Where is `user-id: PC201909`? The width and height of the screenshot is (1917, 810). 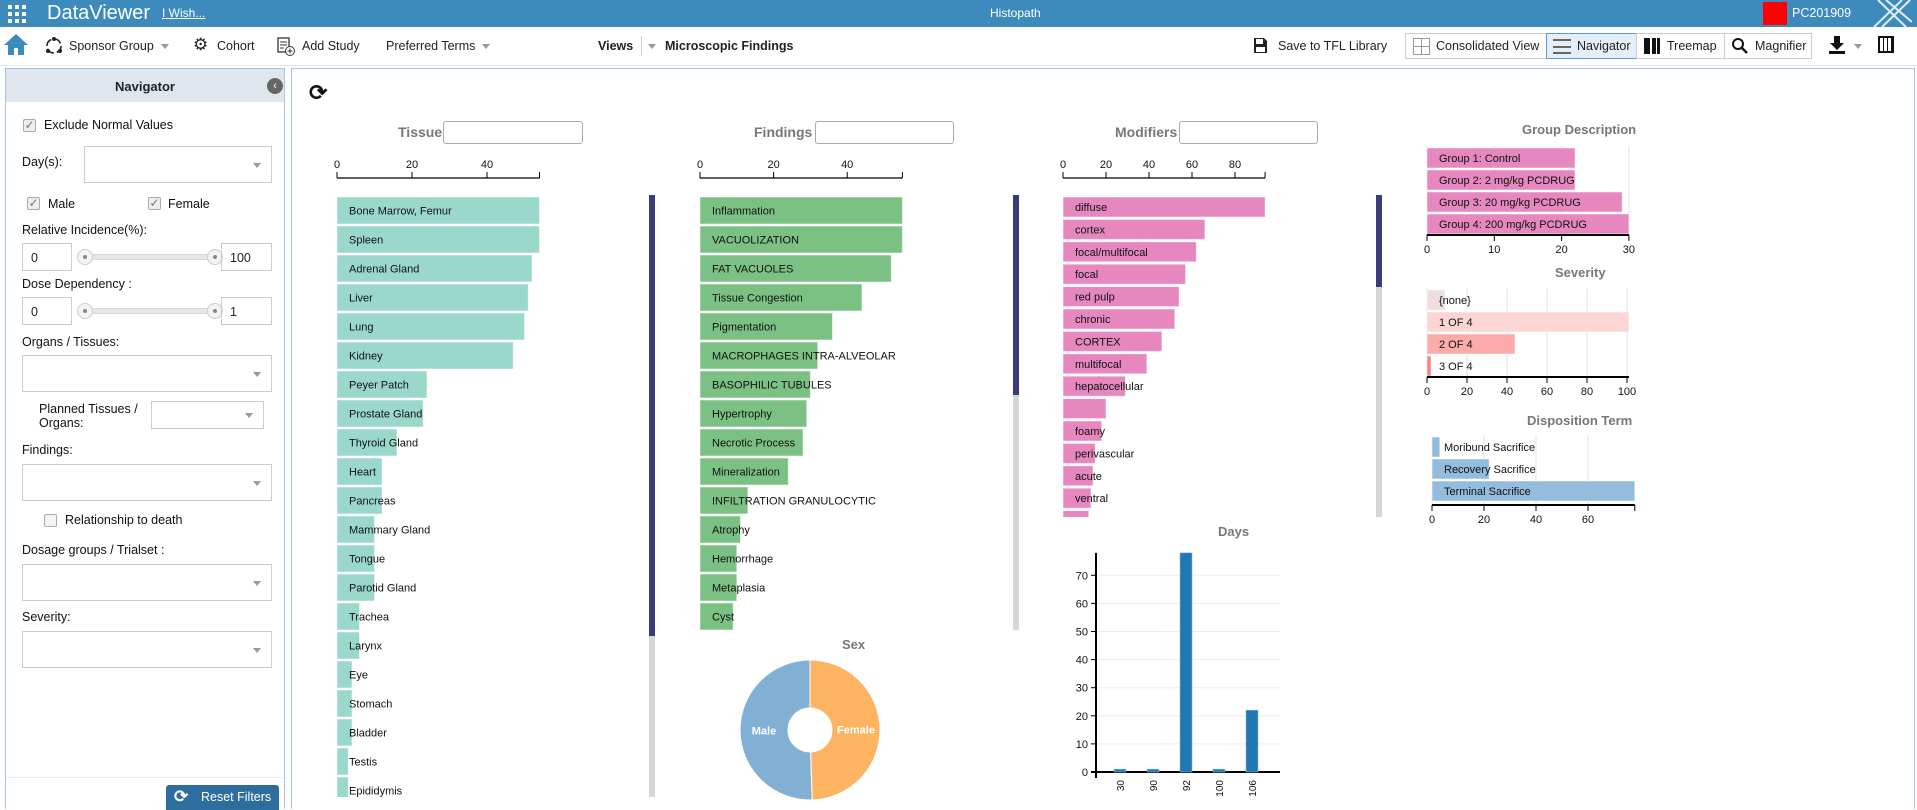
user-id: PC201909 is located at coordinates (1822, 13).